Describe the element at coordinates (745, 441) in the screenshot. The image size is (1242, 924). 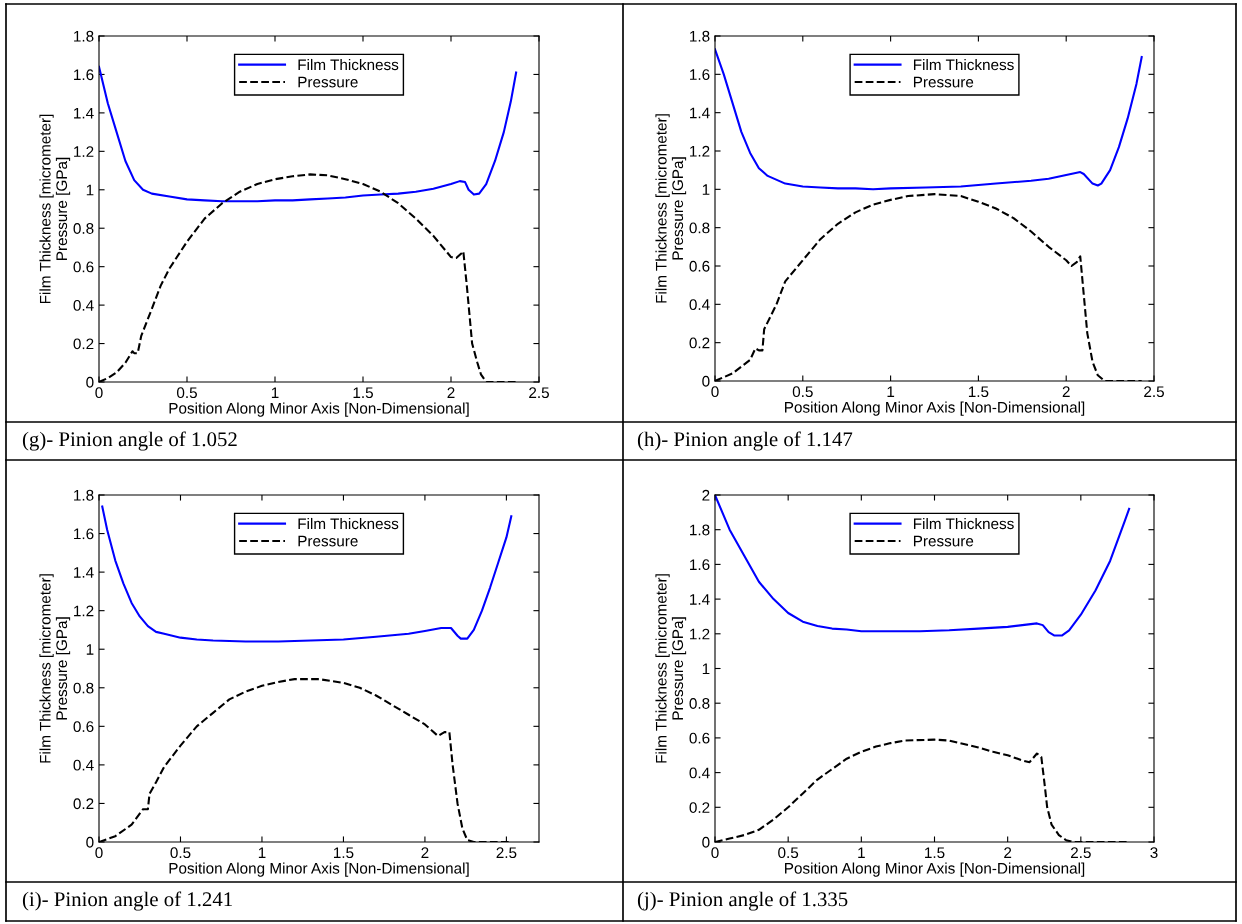
I see `text: (h)- Pinion angle of 1.147` at that location.